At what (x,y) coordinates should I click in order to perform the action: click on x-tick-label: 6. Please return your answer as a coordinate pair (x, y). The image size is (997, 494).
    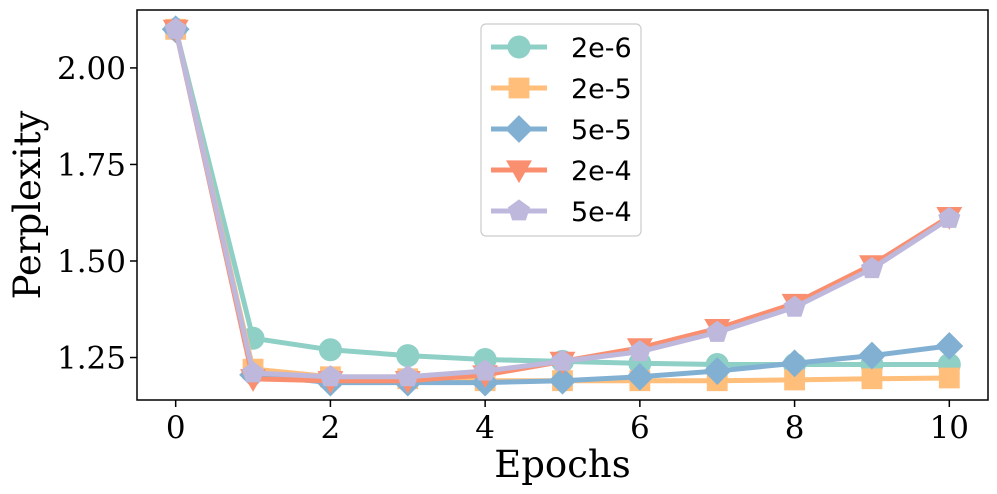
    Looking at the image, I should click on (640, 428).